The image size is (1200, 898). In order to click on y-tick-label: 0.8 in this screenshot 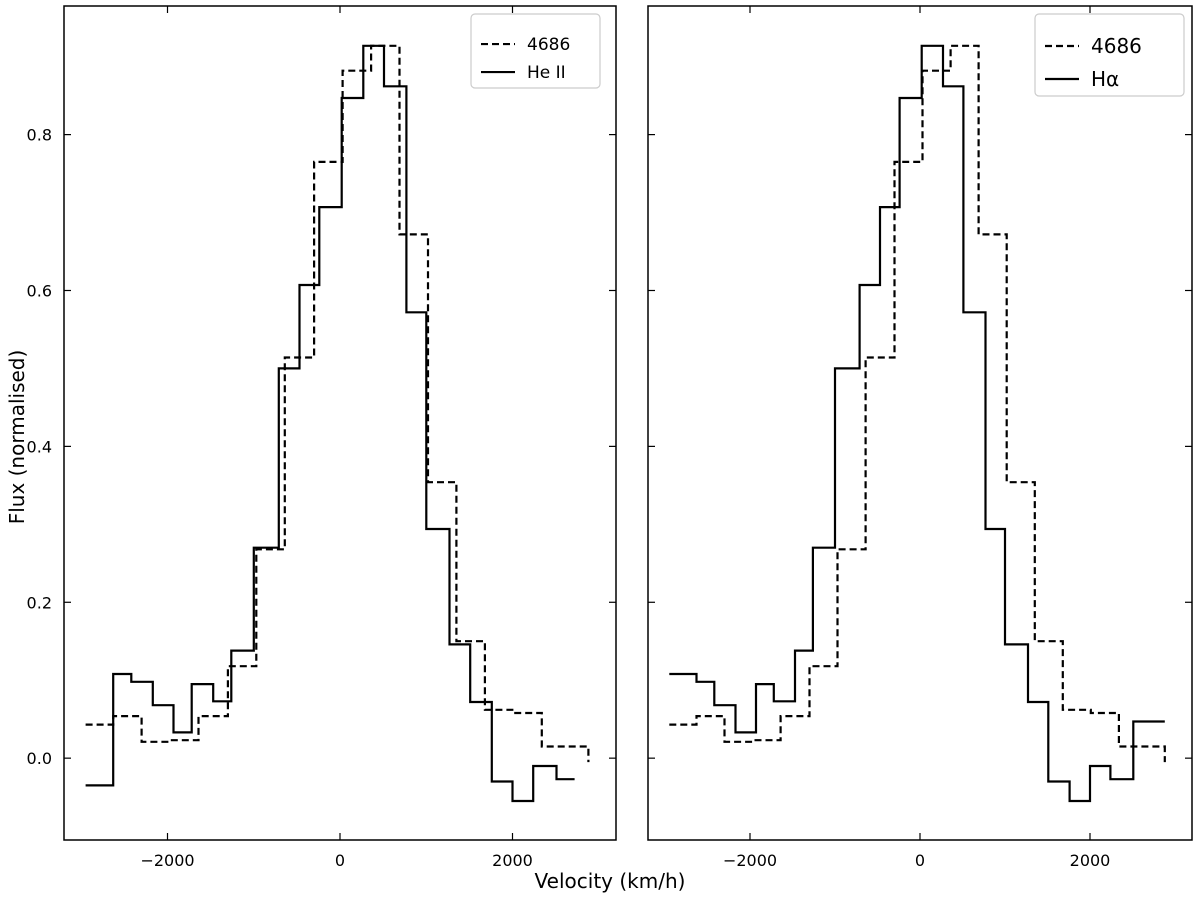, I will do `click(39, 135)`.